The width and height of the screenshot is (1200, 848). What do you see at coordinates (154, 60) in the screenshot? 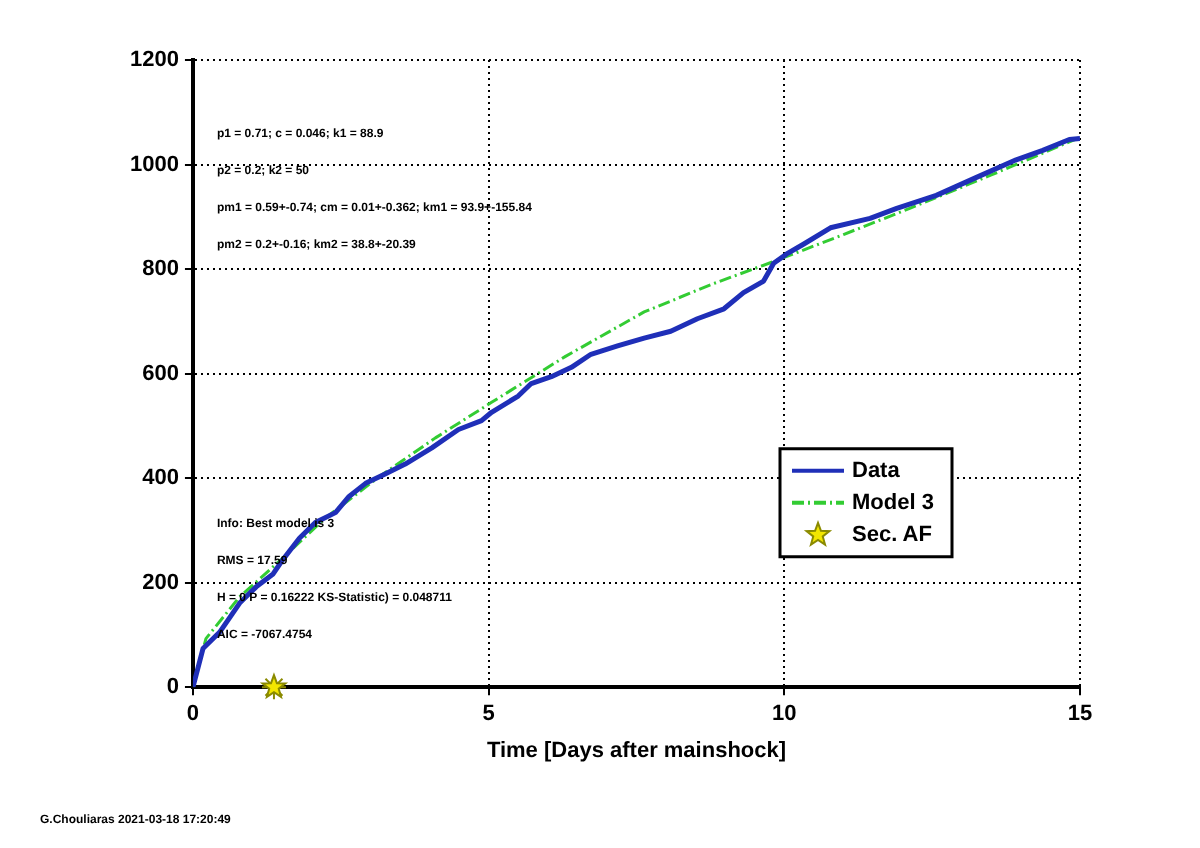
I see `y-tick-label: 1200` at bounding box center [154, 60].